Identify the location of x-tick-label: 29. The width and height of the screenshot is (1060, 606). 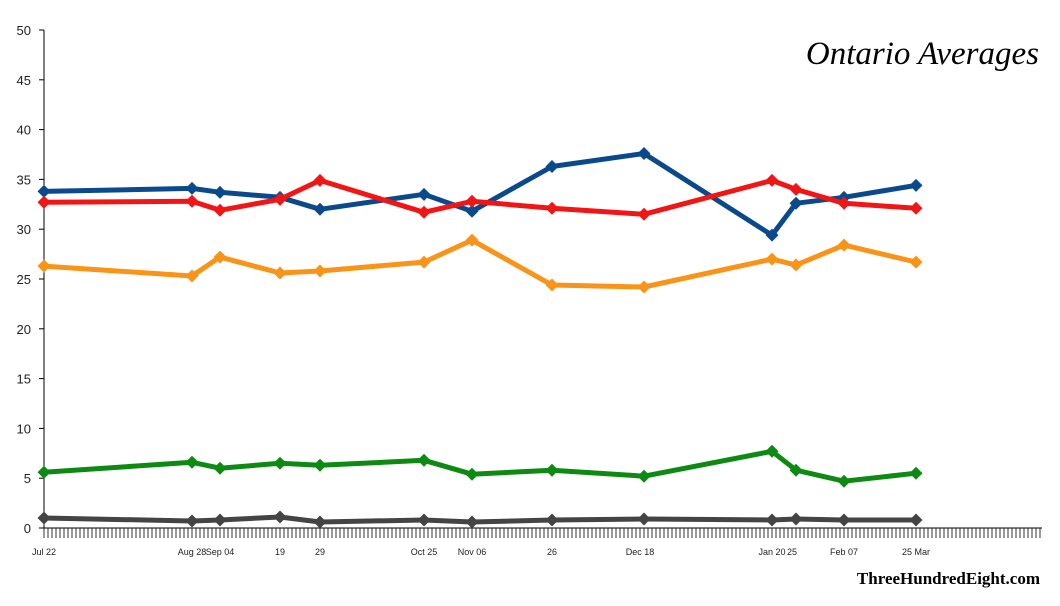
(320, 552).